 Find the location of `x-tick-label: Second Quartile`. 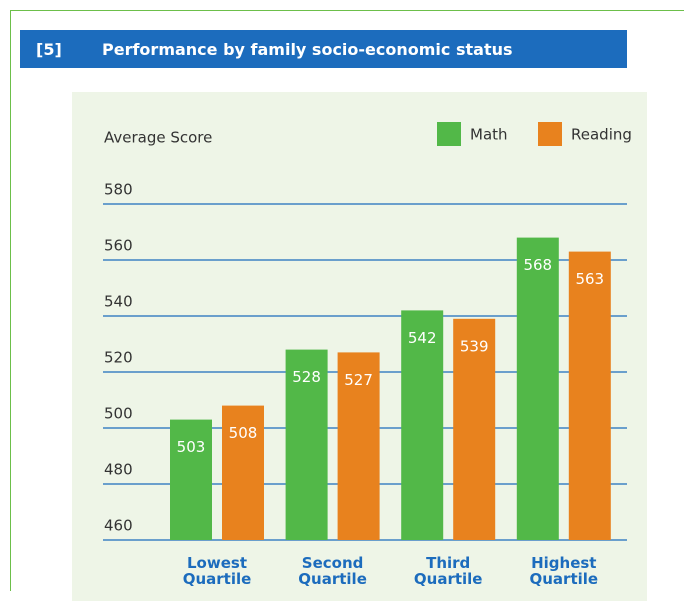

x-tick-label: Second Quartile is located at coordinates (332, 571).